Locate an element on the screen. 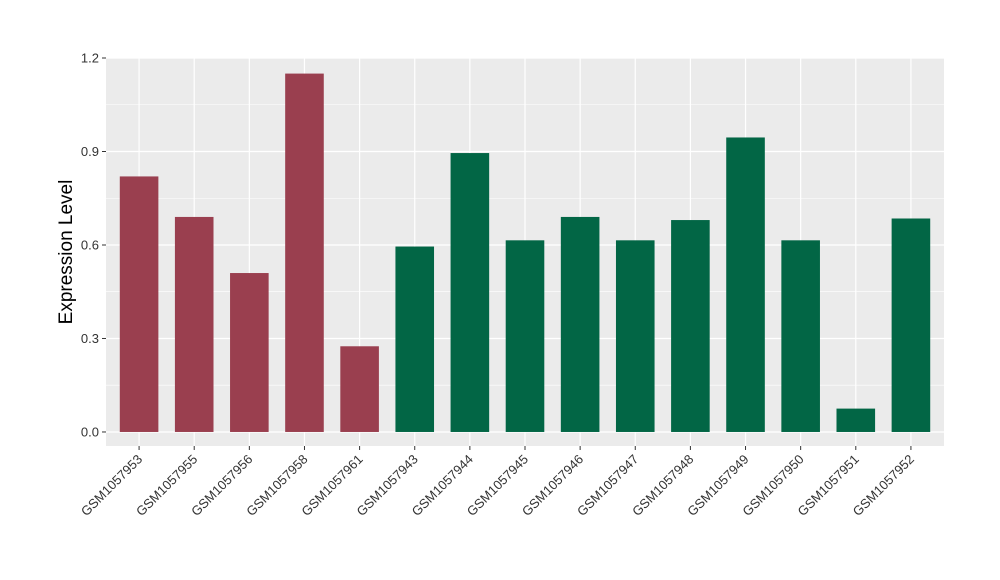 The image size is (1000, 580). y-tick-label: 1.2 is located at coordinates (90, 58).